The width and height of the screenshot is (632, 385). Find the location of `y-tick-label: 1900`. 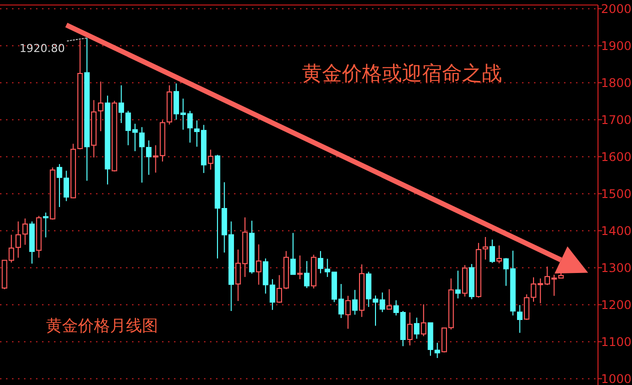

y-tick-label: 1900 is located at coordinates (616, 45).